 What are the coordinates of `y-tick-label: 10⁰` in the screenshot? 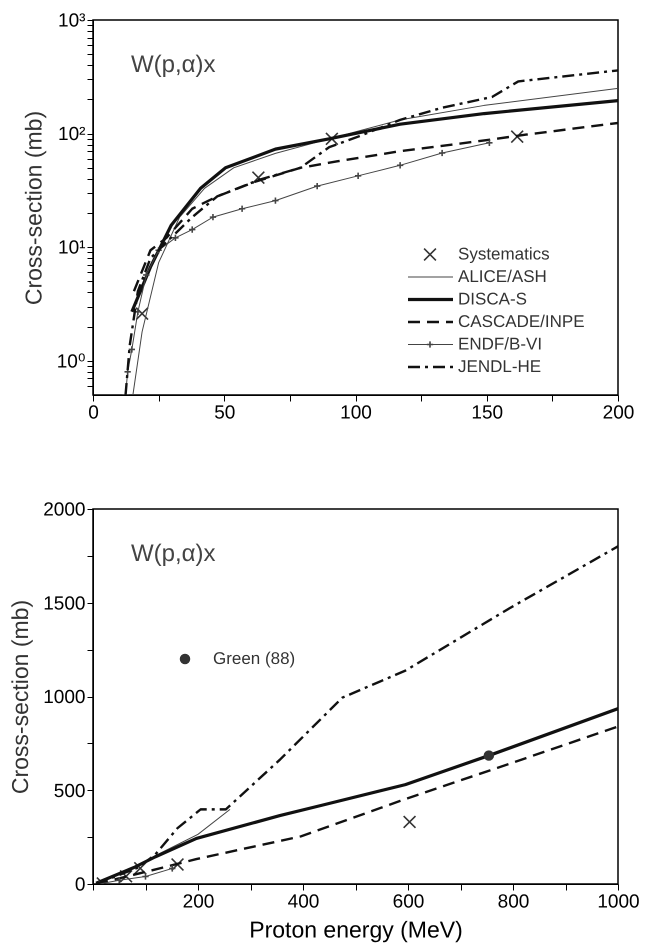 It's located at (71, 361).